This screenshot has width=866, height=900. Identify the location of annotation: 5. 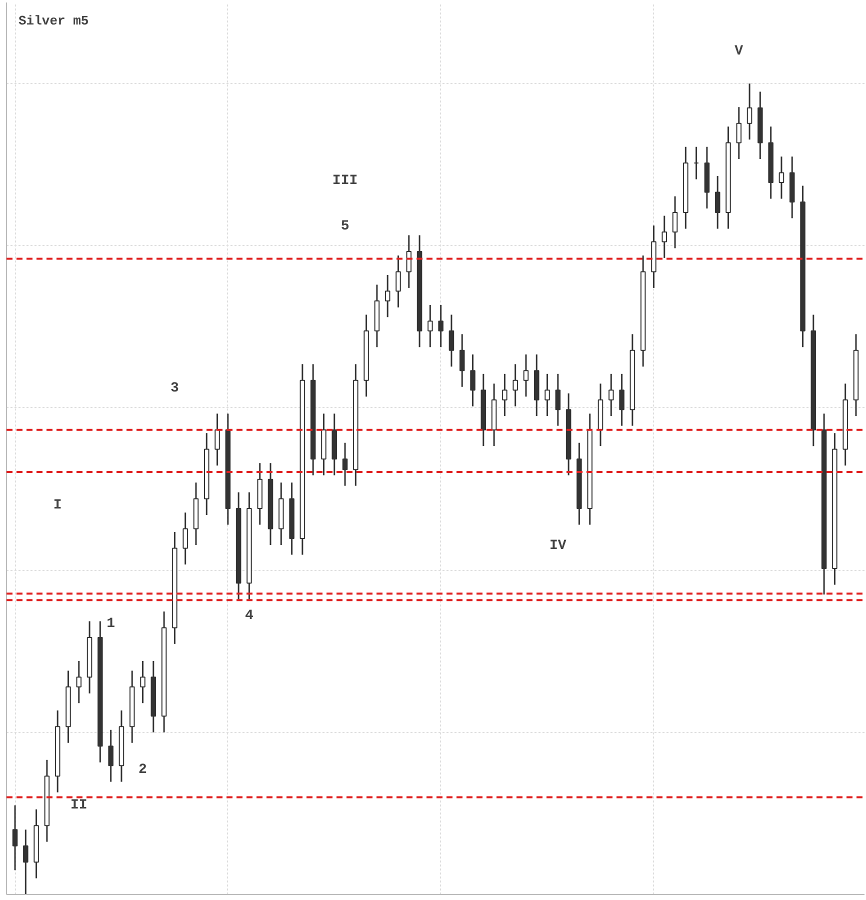
(345, 226).